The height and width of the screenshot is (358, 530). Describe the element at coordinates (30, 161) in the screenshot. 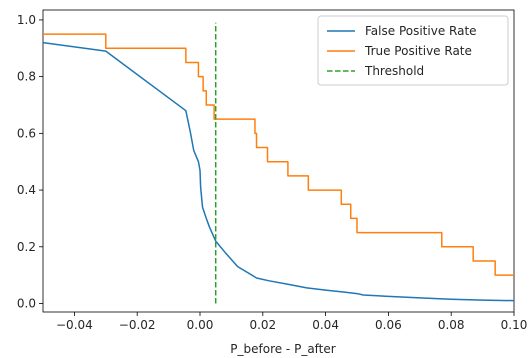

I see `y-axis-ticks: 0.0 0.2 0.4 0.6 0.8 1.0` at that location.